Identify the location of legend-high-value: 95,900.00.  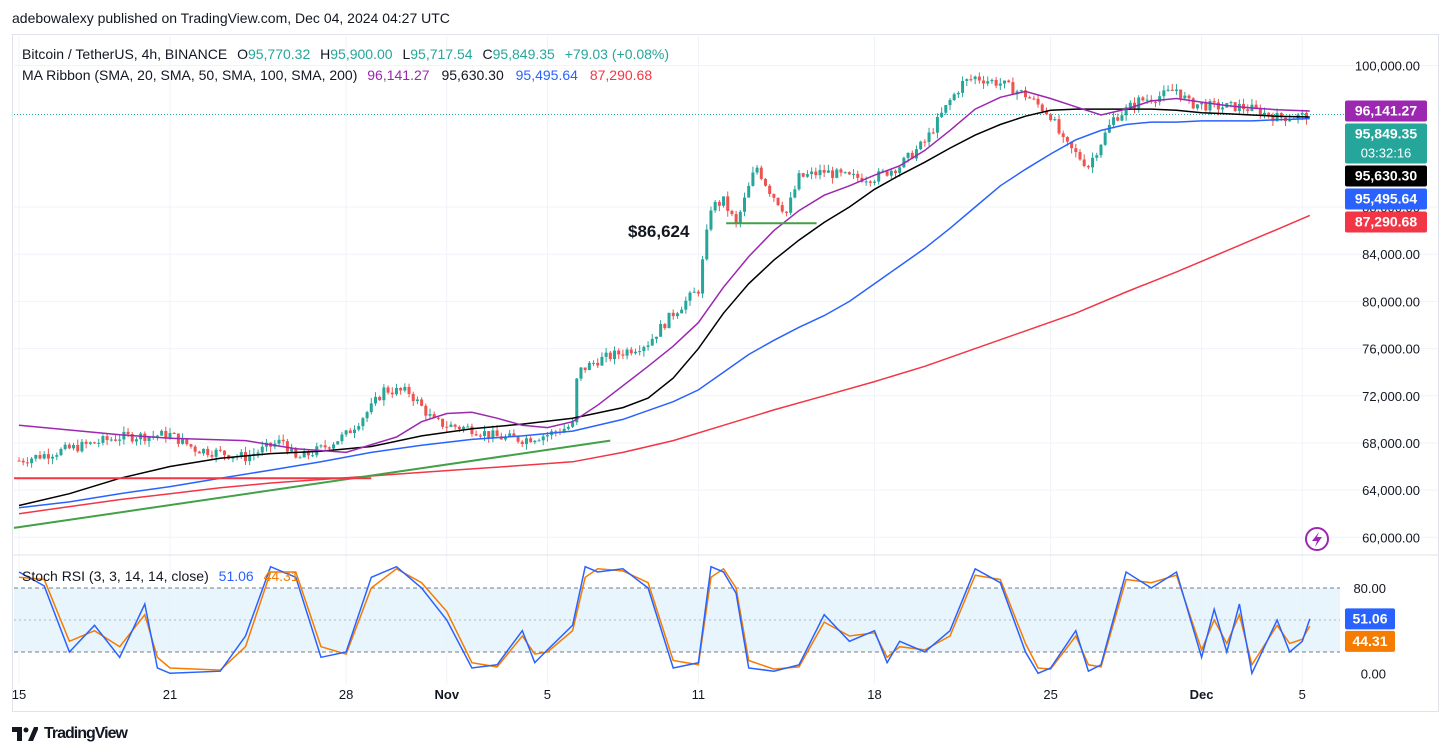
(361, 54).